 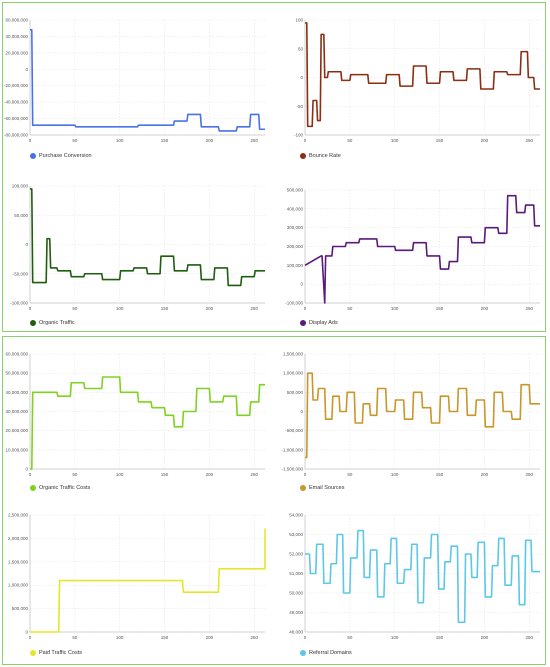 I want to click on purchase-conversion-legend: Purchase Conversion, so click(x=61, y=156).